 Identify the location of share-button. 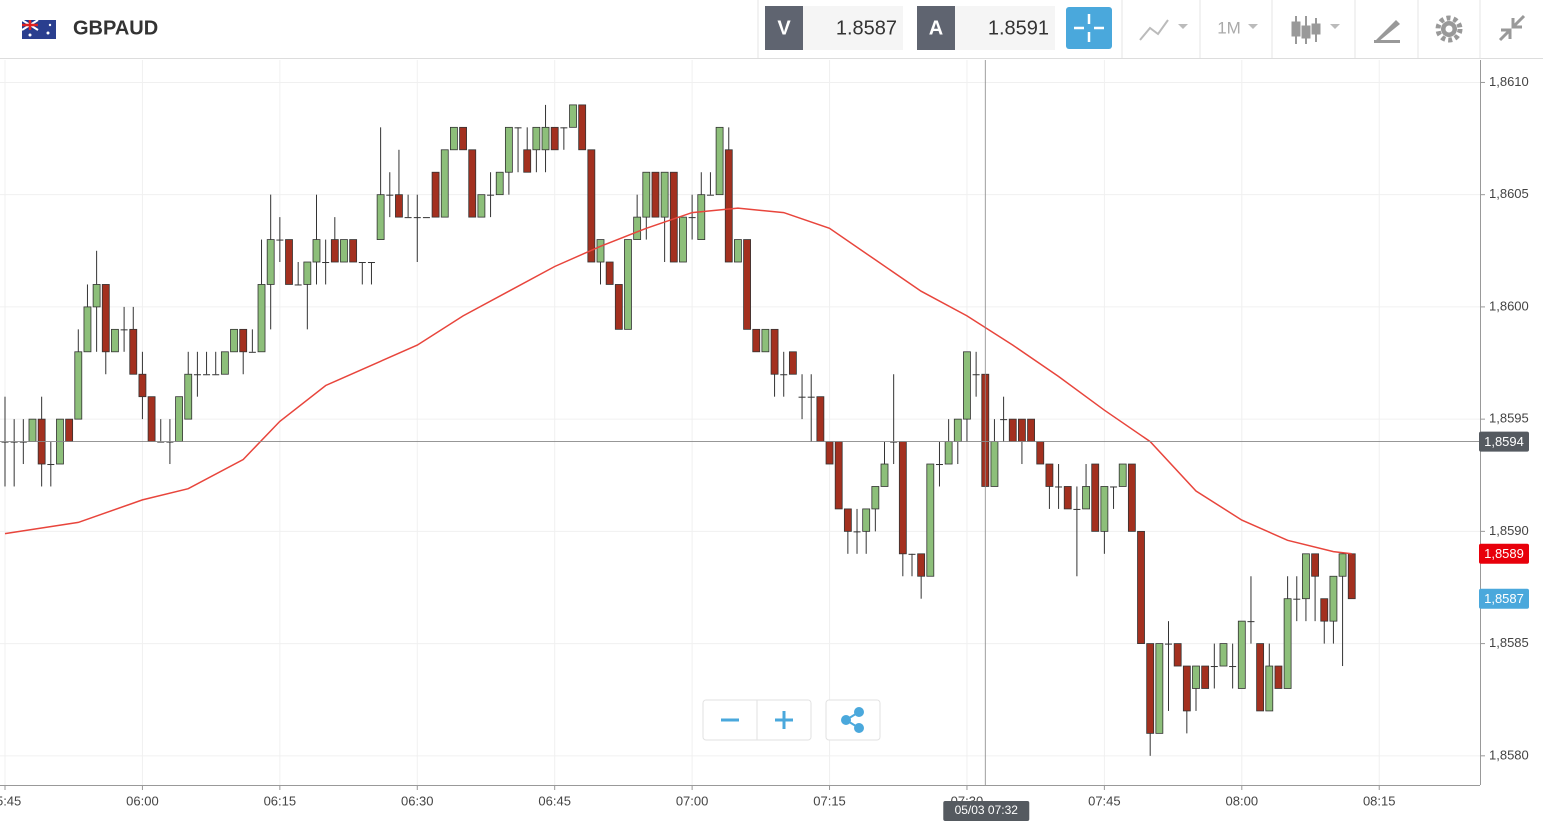
(852, 720).